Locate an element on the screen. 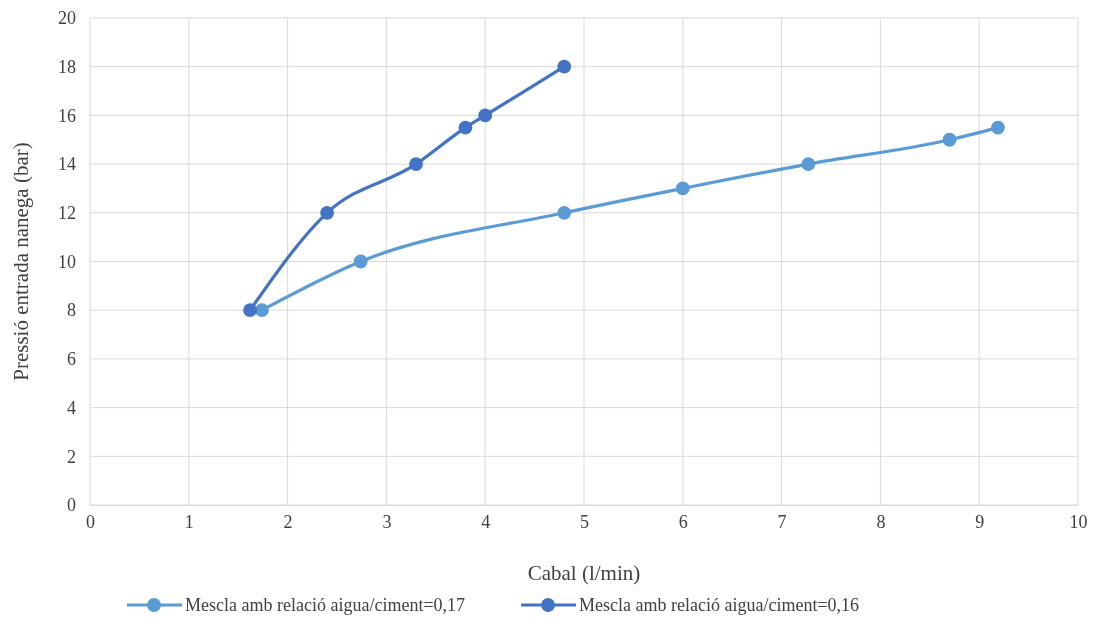 The height and width of the screenshot is (622, 1097). y-tick-label: 20 is located at coordinates (67, 18).